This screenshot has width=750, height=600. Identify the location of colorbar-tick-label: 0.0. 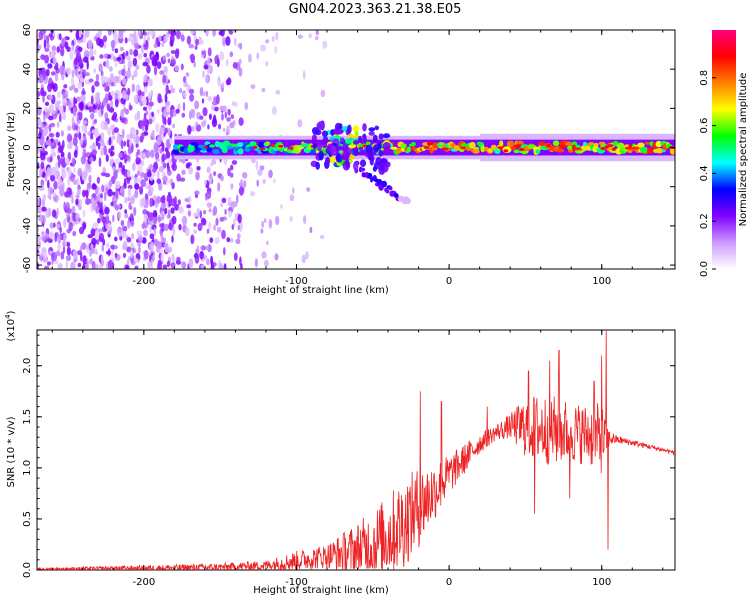
(704, 269).